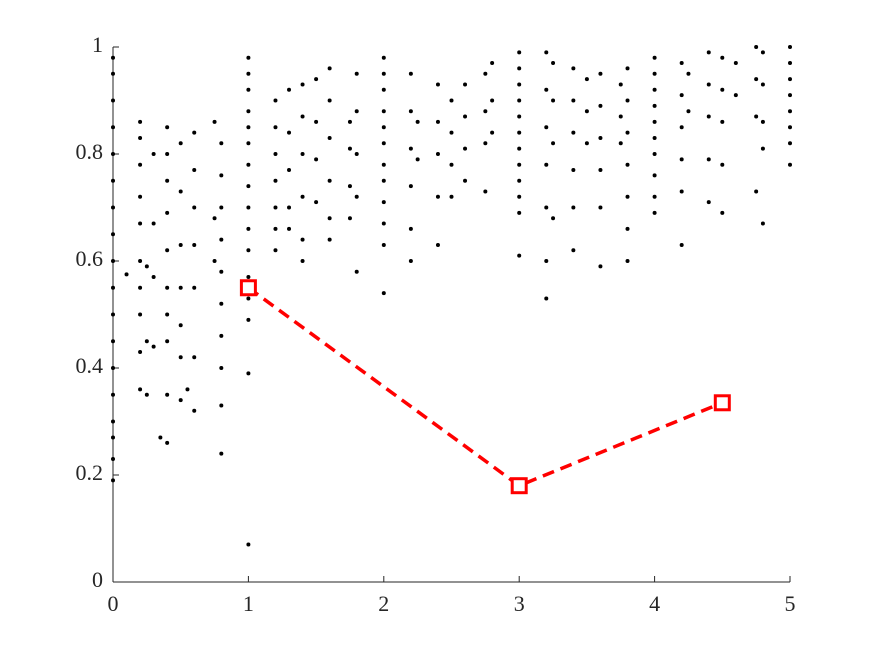 The height and width of the screenshot is (659, 872). Describe the element at coordinates (654, 603) in the screenshot. I see `x-tick-label: 4` at that location.